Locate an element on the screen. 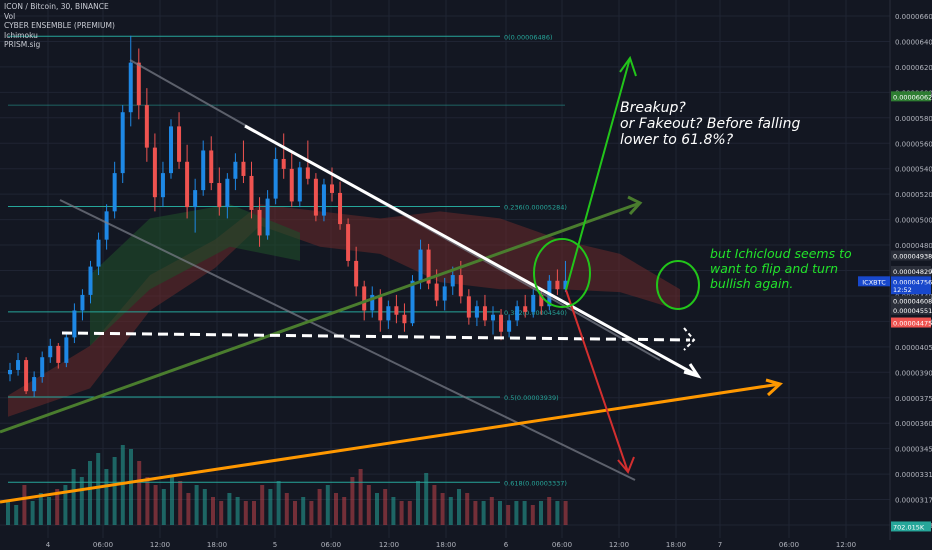 This screenshot has height=550, width=932. symbol-badge-label: ICXBTC is located at coordinates (874, 282).